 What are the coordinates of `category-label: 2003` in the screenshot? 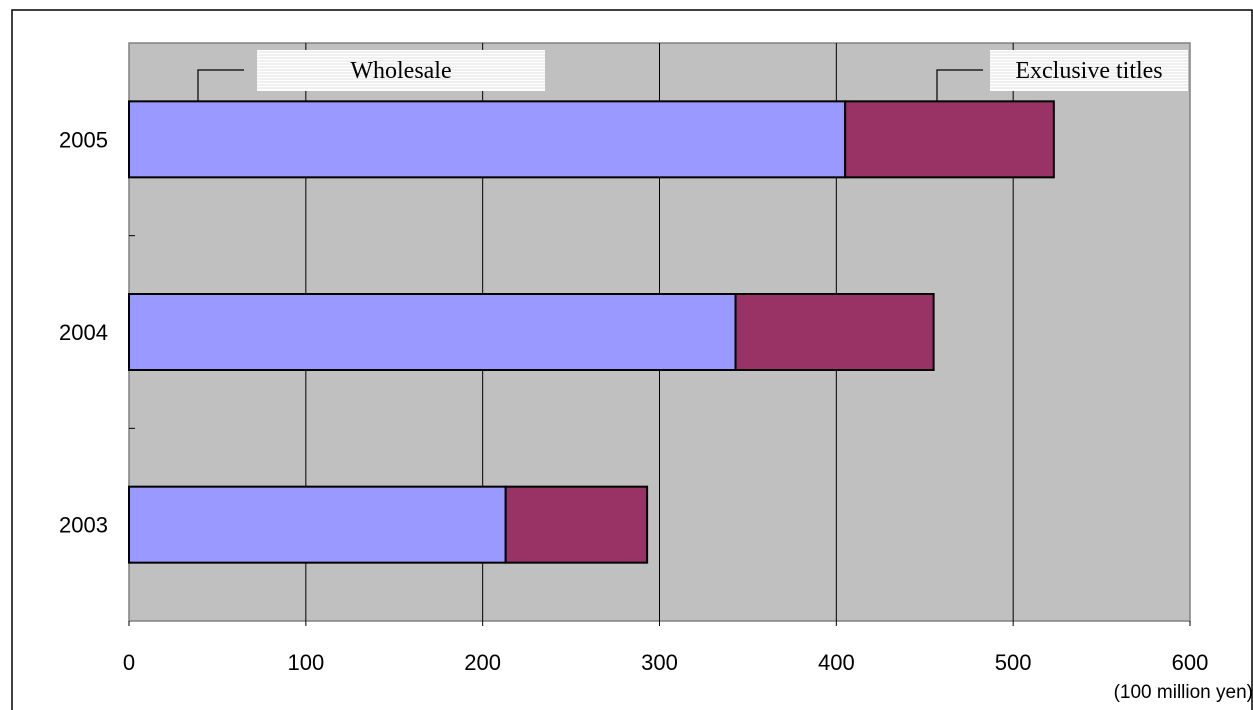 It's located at (83, 525).